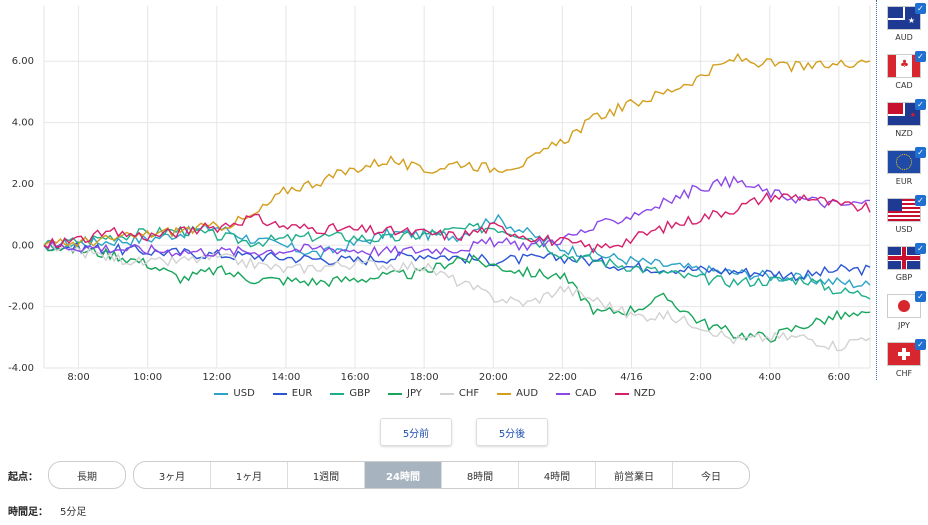 This screenshot has height=525, width=928. What do you see at coordinates (904, 37) in the screenshot?
I see `flag-label: AUD` at bounding box center [904, 37].